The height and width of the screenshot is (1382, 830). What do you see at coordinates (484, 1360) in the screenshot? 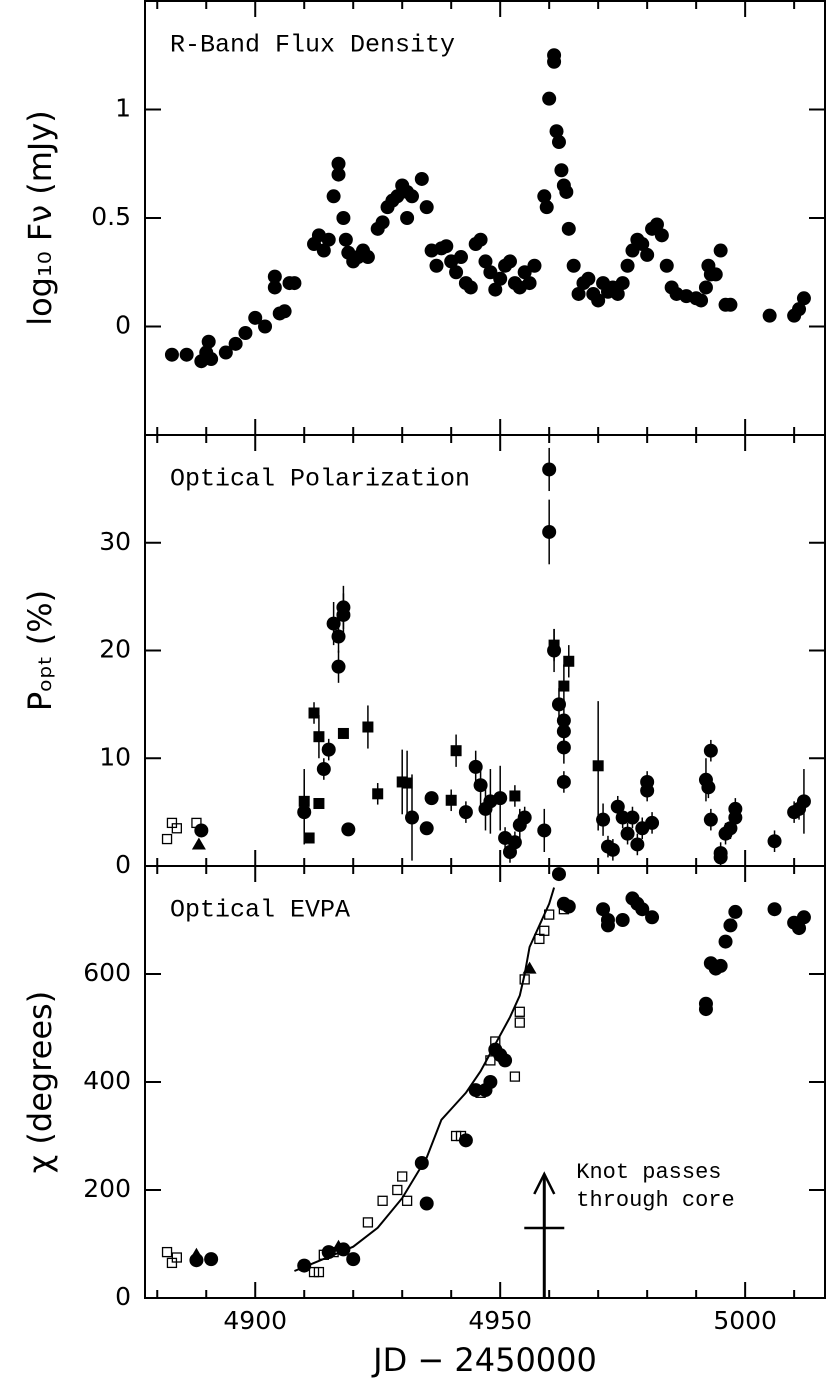
I see `x-axis-label: JD − 2450000` at bounding box center [484, 1360].